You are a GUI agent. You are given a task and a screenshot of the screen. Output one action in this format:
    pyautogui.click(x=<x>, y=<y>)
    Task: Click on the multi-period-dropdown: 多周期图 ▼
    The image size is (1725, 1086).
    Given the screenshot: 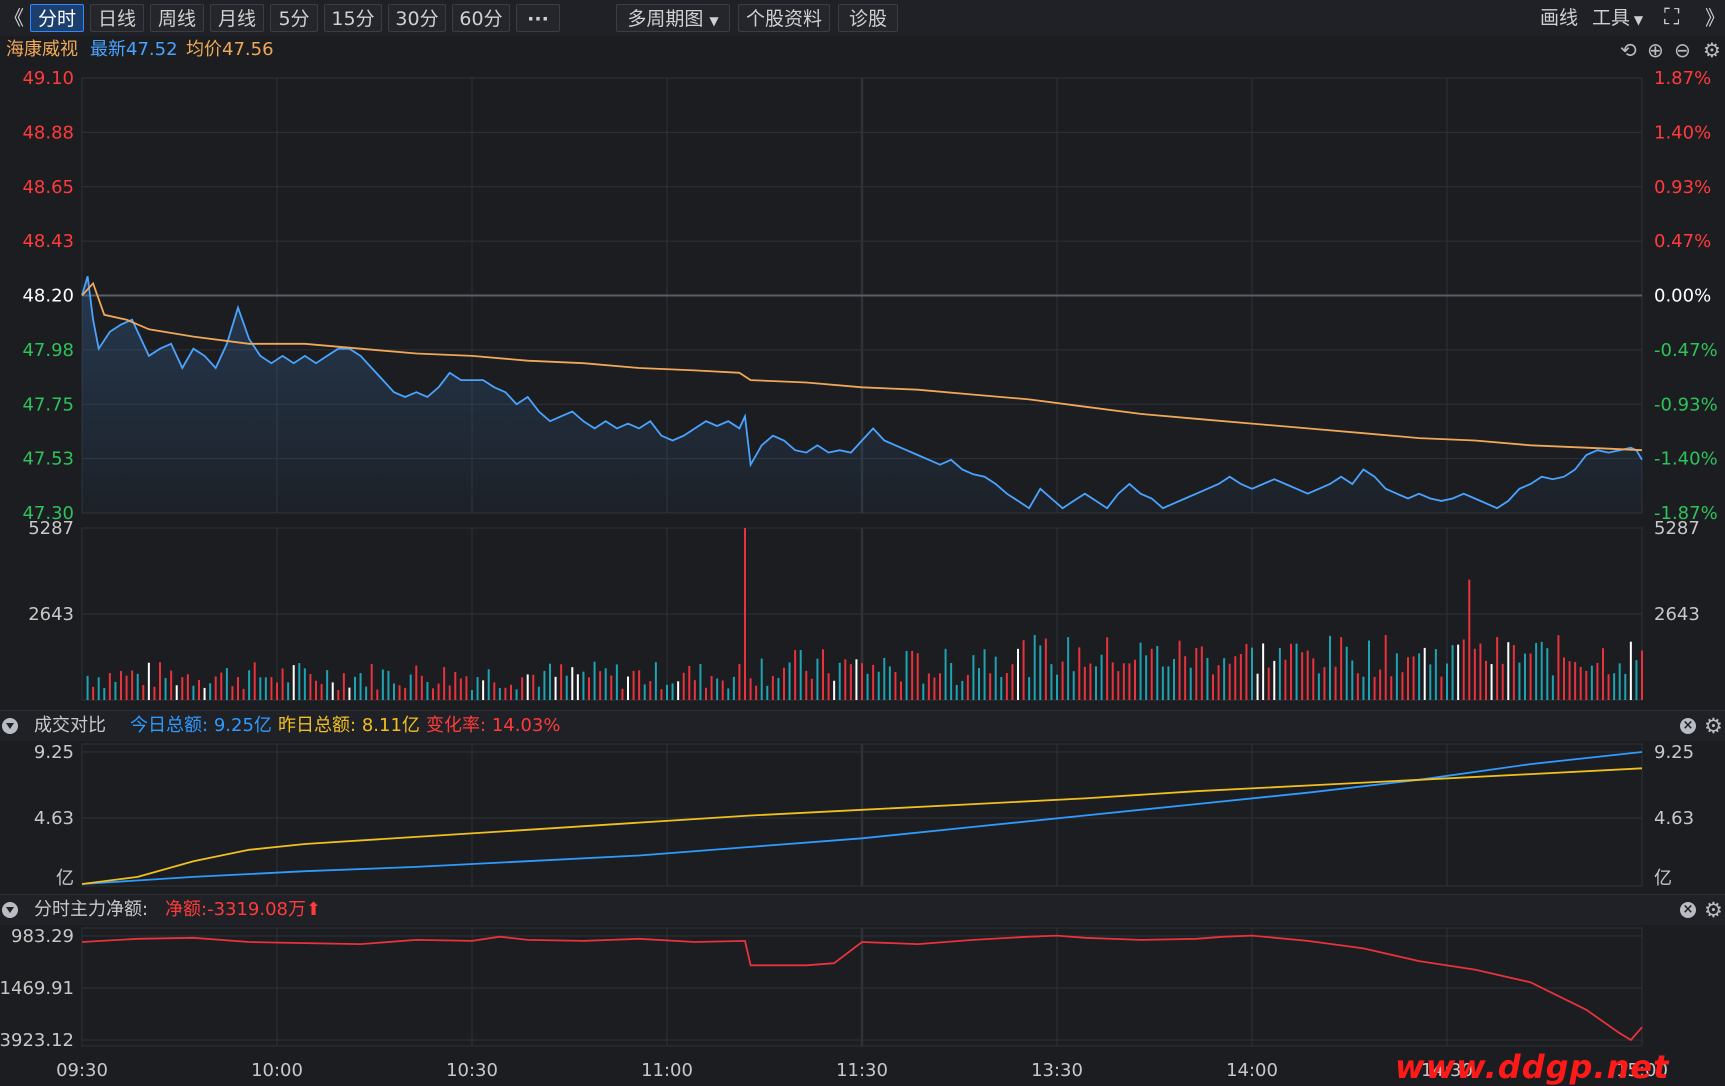 What is the action you would take?
    pyautogui.click(x=673, y=18)
    